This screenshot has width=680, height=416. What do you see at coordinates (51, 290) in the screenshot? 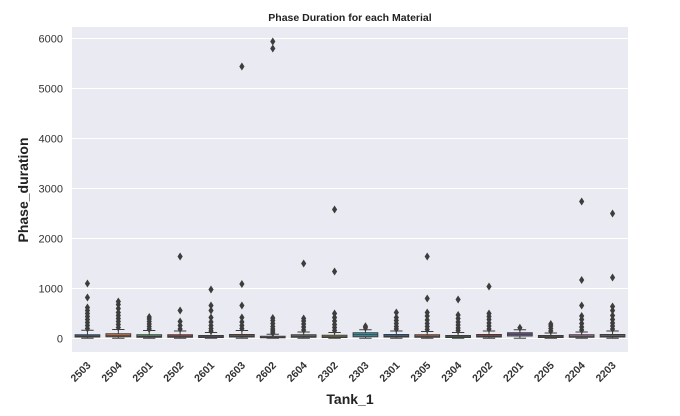
I see `y-tick-label: 1000` at bounding box center [51, 290].